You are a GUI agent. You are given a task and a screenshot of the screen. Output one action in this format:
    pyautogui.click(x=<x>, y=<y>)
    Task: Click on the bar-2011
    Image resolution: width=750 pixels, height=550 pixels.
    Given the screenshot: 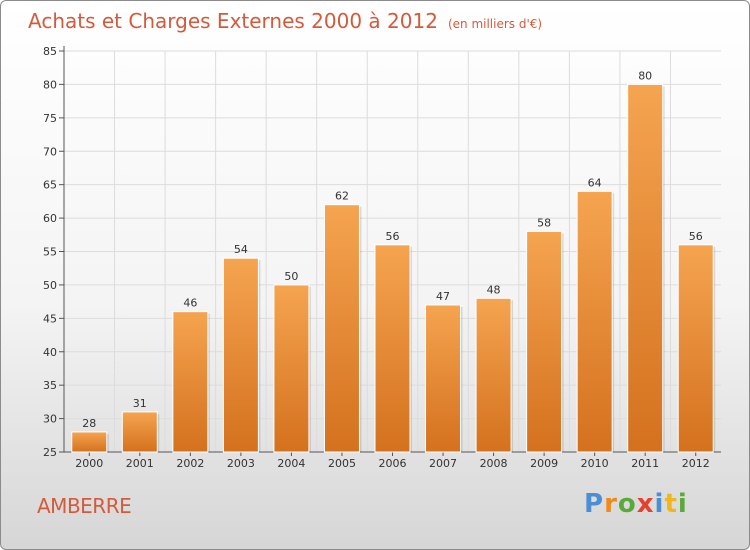 What is the action you would take?
    pyautogui.click(x=645, y=268)
    